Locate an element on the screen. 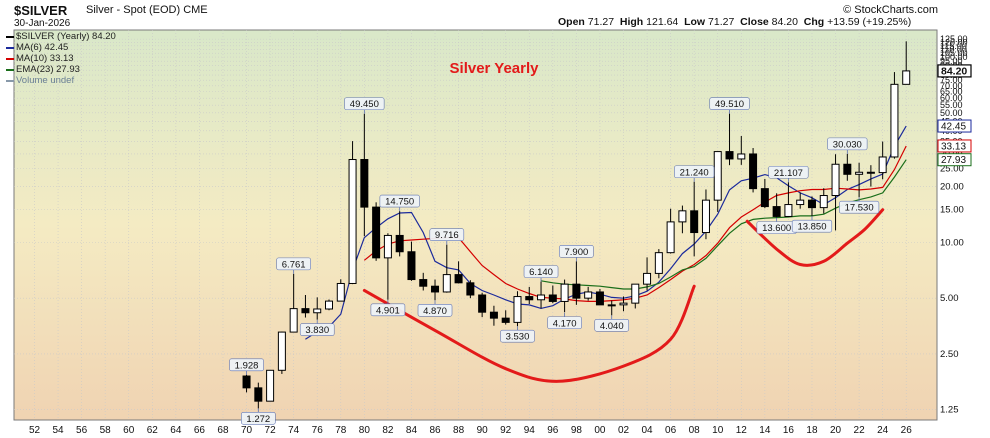 Image resolution: width=990 pixels, height=438 pixels. price-callout: 1.928 is located at coordinates (246, 366).